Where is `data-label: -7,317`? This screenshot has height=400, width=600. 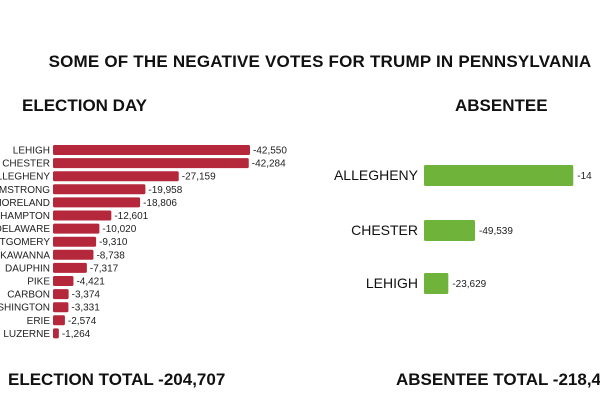 data-label: -7,317 is located at coordinates (104, 268).